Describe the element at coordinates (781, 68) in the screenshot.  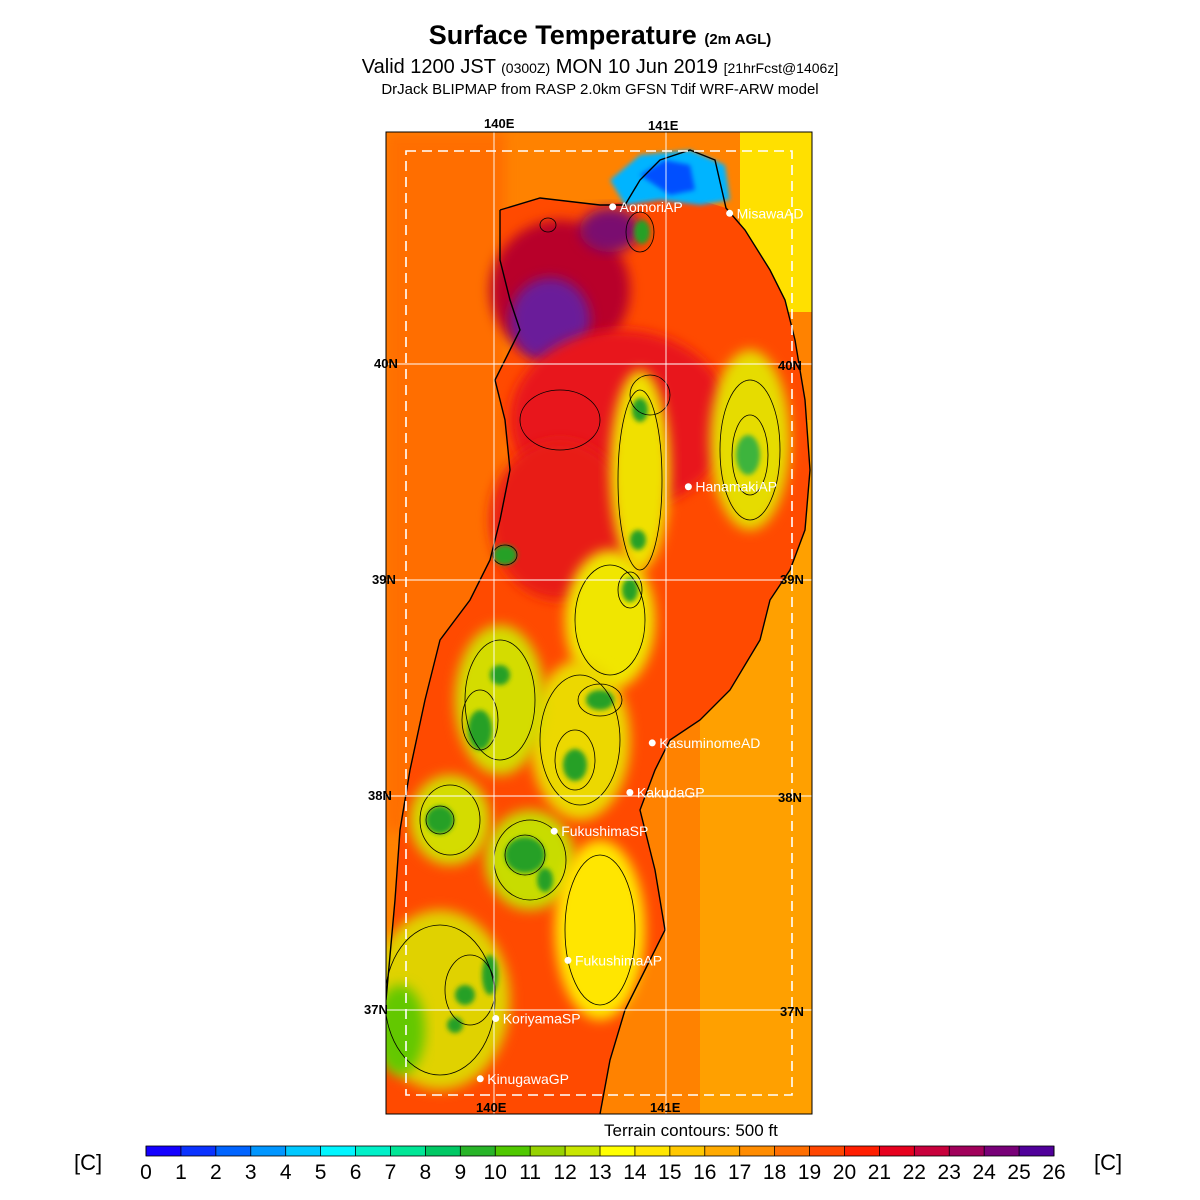
I see `forecast-info: [21hrFcst@1406z]` at that location.